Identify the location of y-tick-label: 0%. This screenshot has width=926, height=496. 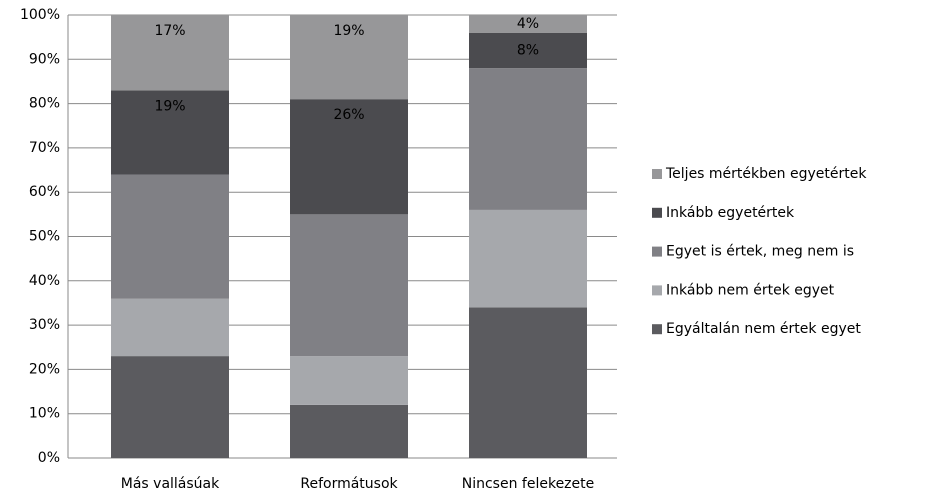
(49, 458).